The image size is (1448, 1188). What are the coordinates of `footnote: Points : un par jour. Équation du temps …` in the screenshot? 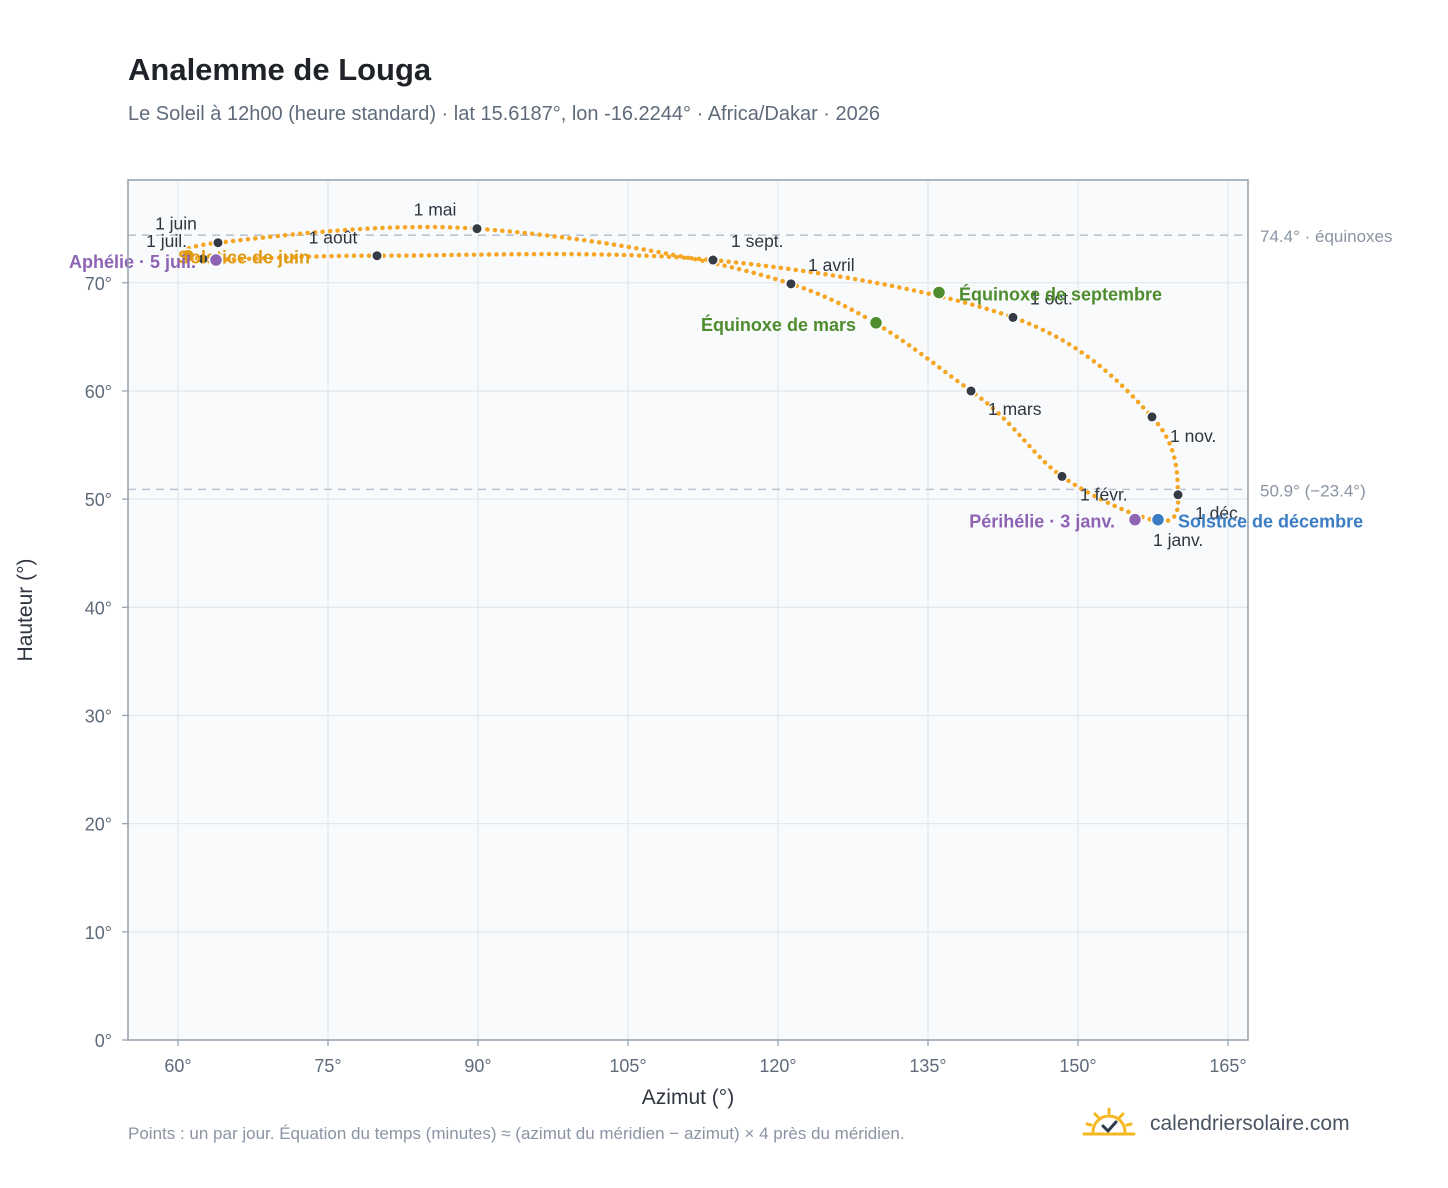 It's located at (516, 1133).